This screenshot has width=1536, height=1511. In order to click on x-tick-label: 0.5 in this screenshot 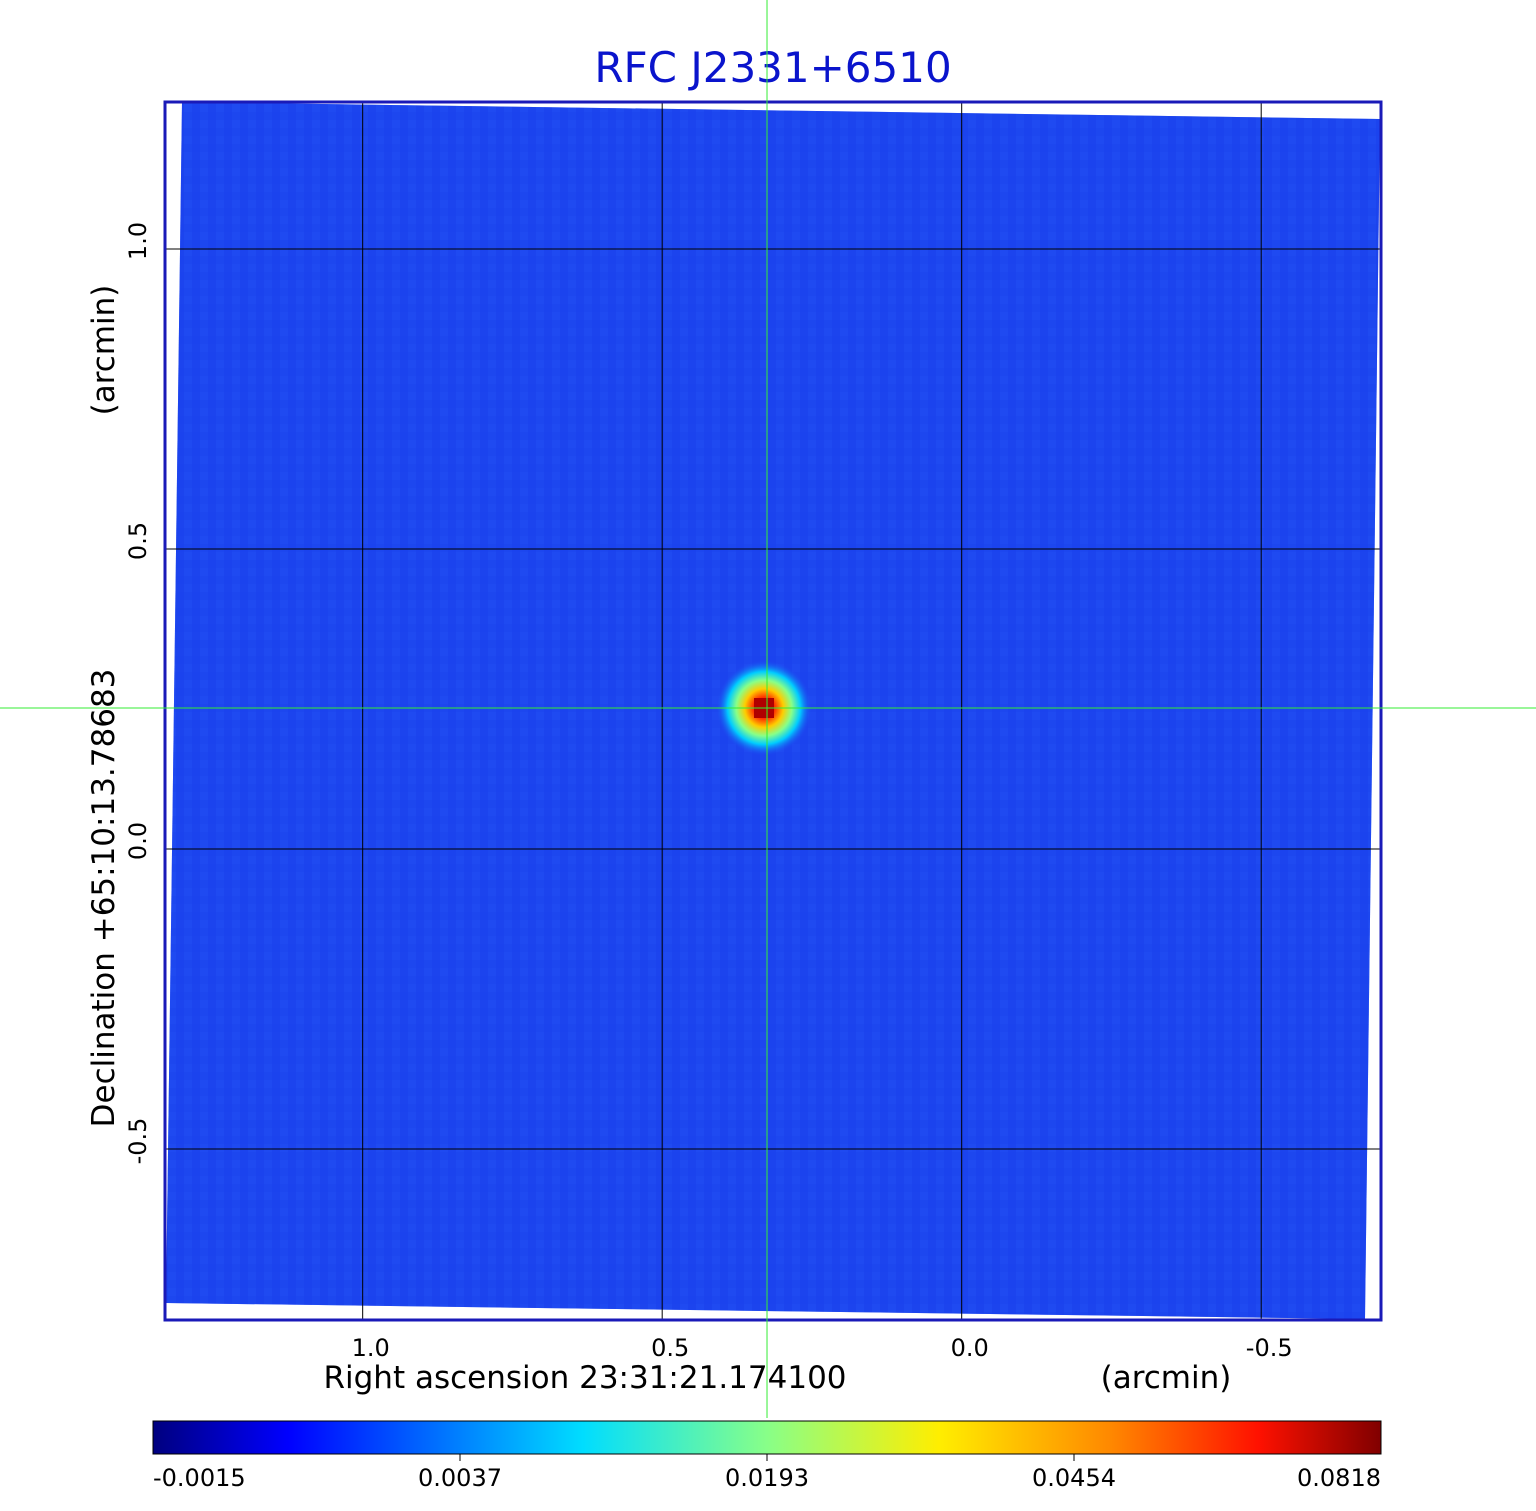, I will do `click(670, 1348)`.